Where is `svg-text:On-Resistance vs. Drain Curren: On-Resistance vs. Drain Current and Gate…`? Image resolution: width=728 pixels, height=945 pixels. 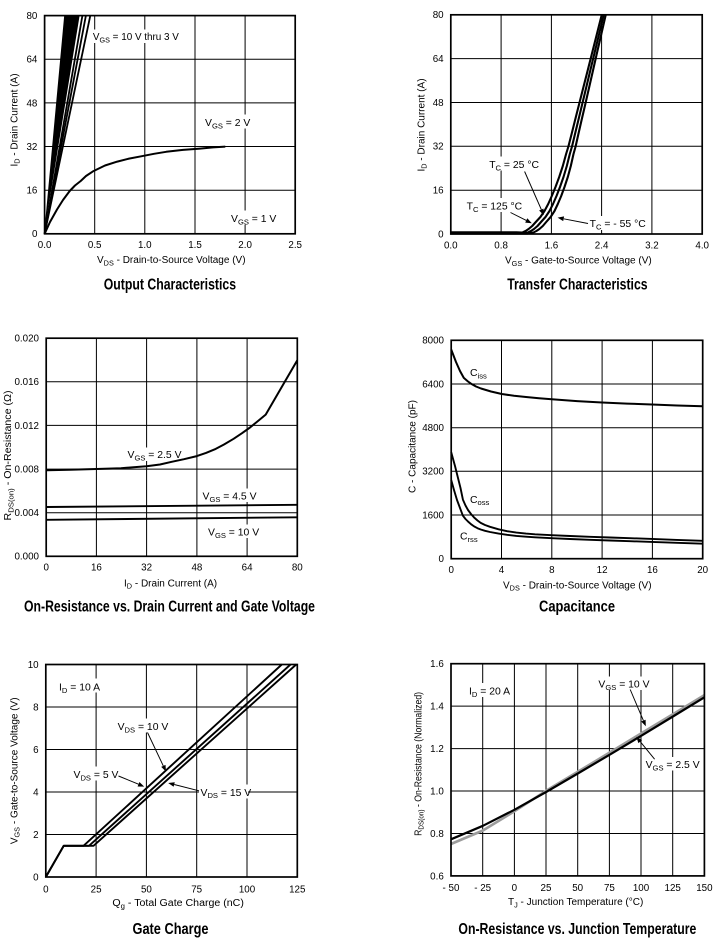
svg-text:On-Resistance vs. Drain Curren: On-Resistance vs. Drain Current and Gate… is located at coordinates (169, 607).